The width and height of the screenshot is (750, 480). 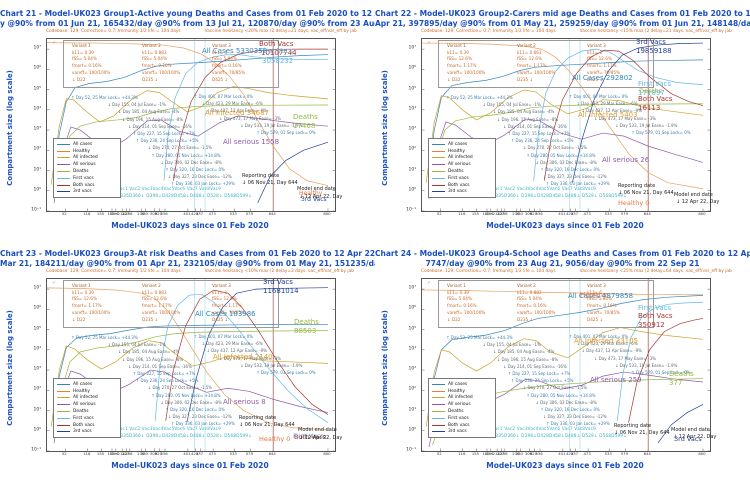 What do you see at coordinates (412, 109) in the screenshot?
I see `y-tick-label: 10⁴` at bounding box center [412, 109].